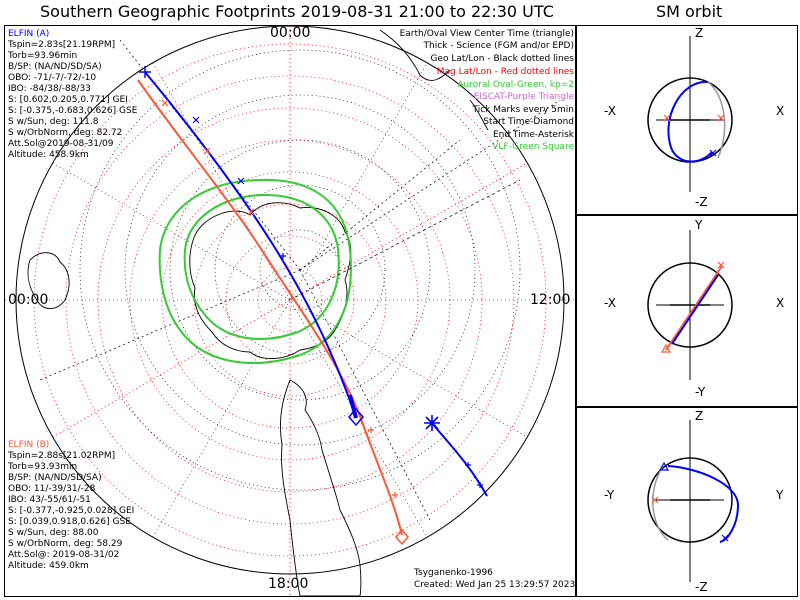 The width and height of the screenshot is (800, 600). Describe the element at coordinates (528, 122) in the screenshot. I see `legend-item: Start Time-Diamond` at that location.